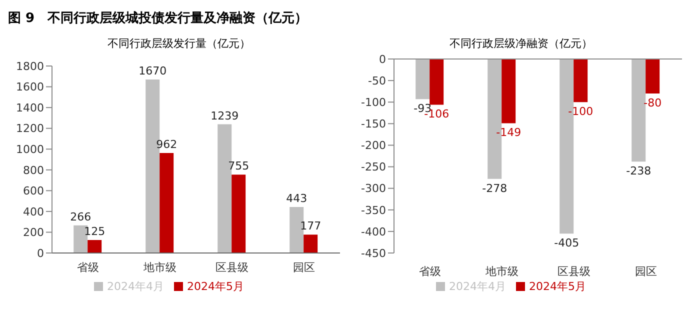  I want to click on chart-subtitle: 不同行政层级发行量（亿元）, so click(179, 44).